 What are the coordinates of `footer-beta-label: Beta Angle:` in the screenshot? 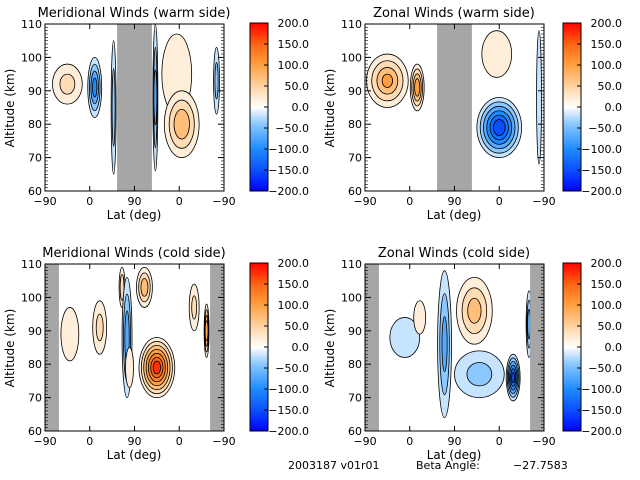 It's located at (448, 465).